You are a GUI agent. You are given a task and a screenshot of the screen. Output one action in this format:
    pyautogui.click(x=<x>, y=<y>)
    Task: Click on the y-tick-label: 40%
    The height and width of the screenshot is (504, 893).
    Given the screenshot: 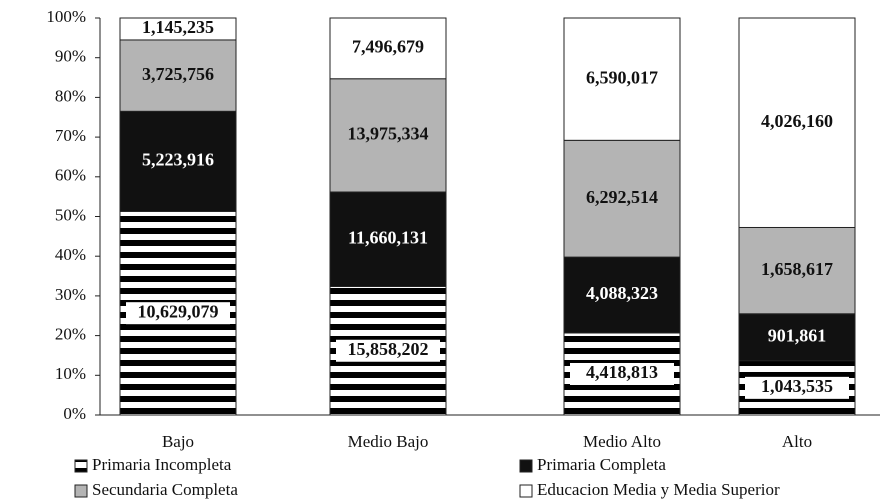 What is the action you would take?
    pyautogui.click(x=70, y=254)
    